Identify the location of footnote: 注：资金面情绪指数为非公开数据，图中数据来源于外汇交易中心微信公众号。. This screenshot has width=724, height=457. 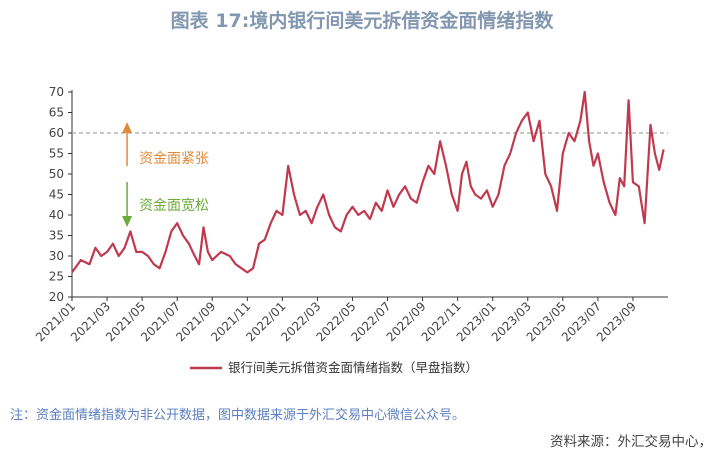
(238, 415).